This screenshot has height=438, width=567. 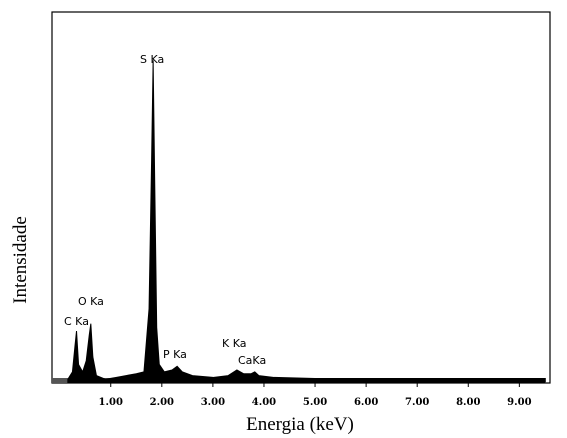 What do you see at coordinates (264, 402) in the screenshot?
I see `x-tick-label: 4.00` at bounding box center [264, 402].